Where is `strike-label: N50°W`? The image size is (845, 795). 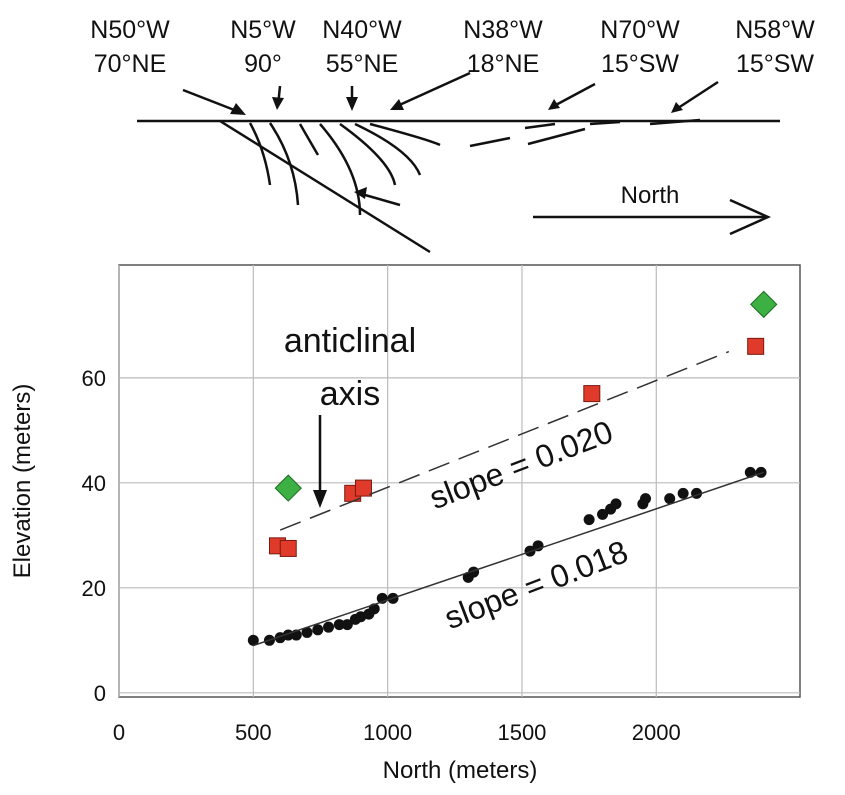 strike-label: N50°W is located at coordinates (130, 30).